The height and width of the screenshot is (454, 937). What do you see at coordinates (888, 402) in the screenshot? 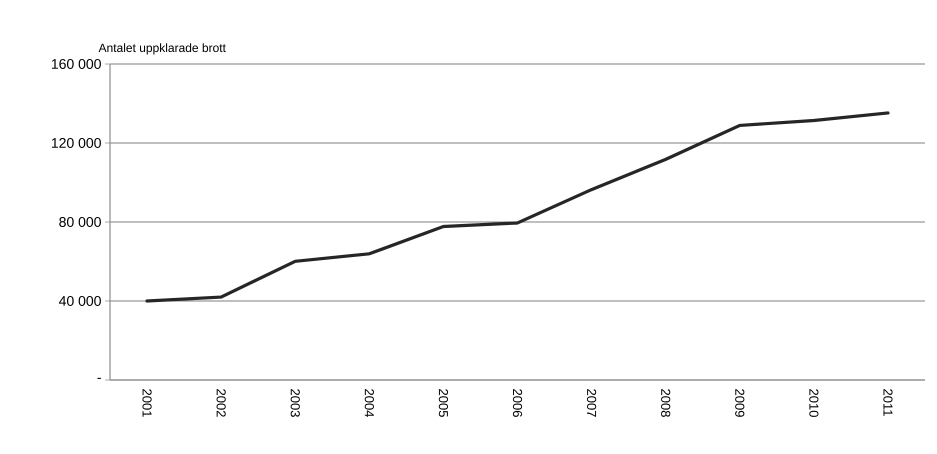
I see `x-tick-label: 2011` at bounding box center [888, 402].